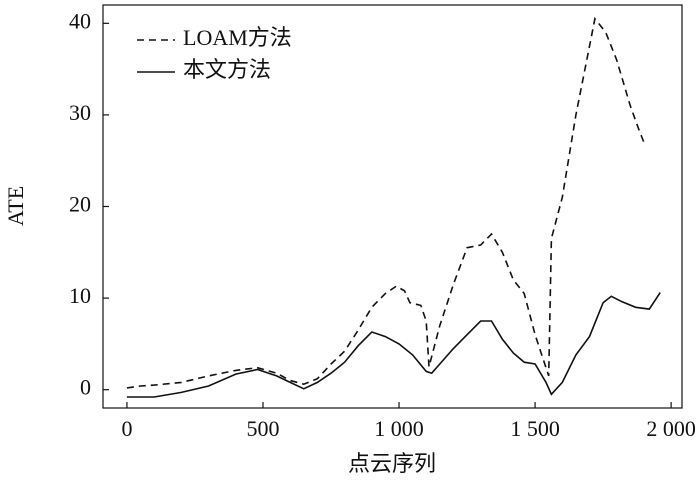 The width and height of the screenshot is (700, 483). I want to click on y-tick-label: 30, so click(80, 112).